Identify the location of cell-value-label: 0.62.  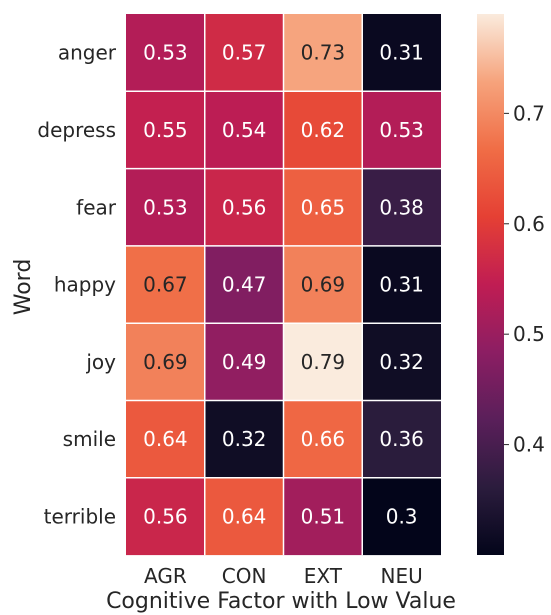
(323, 130).